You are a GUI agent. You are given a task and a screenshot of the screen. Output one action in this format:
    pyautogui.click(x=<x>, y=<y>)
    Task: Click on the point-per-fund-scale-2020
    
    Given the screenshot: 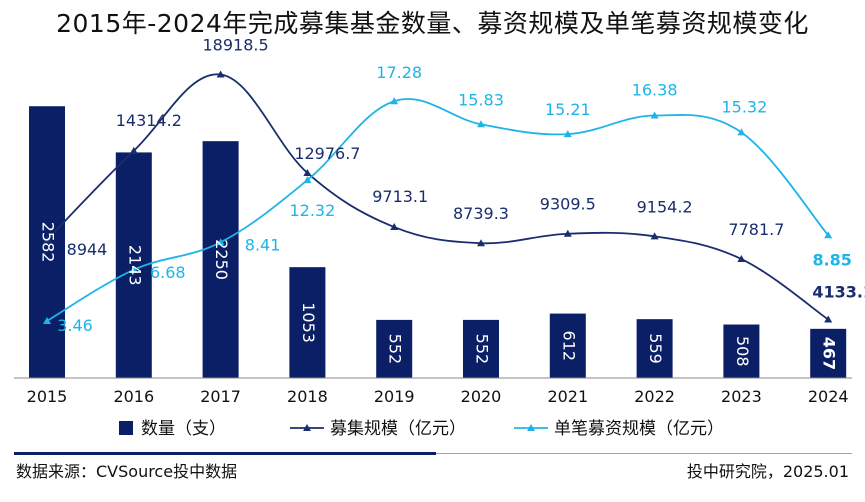 What is the action you would take?
    pyautogui.click(x=481, y=124)
    